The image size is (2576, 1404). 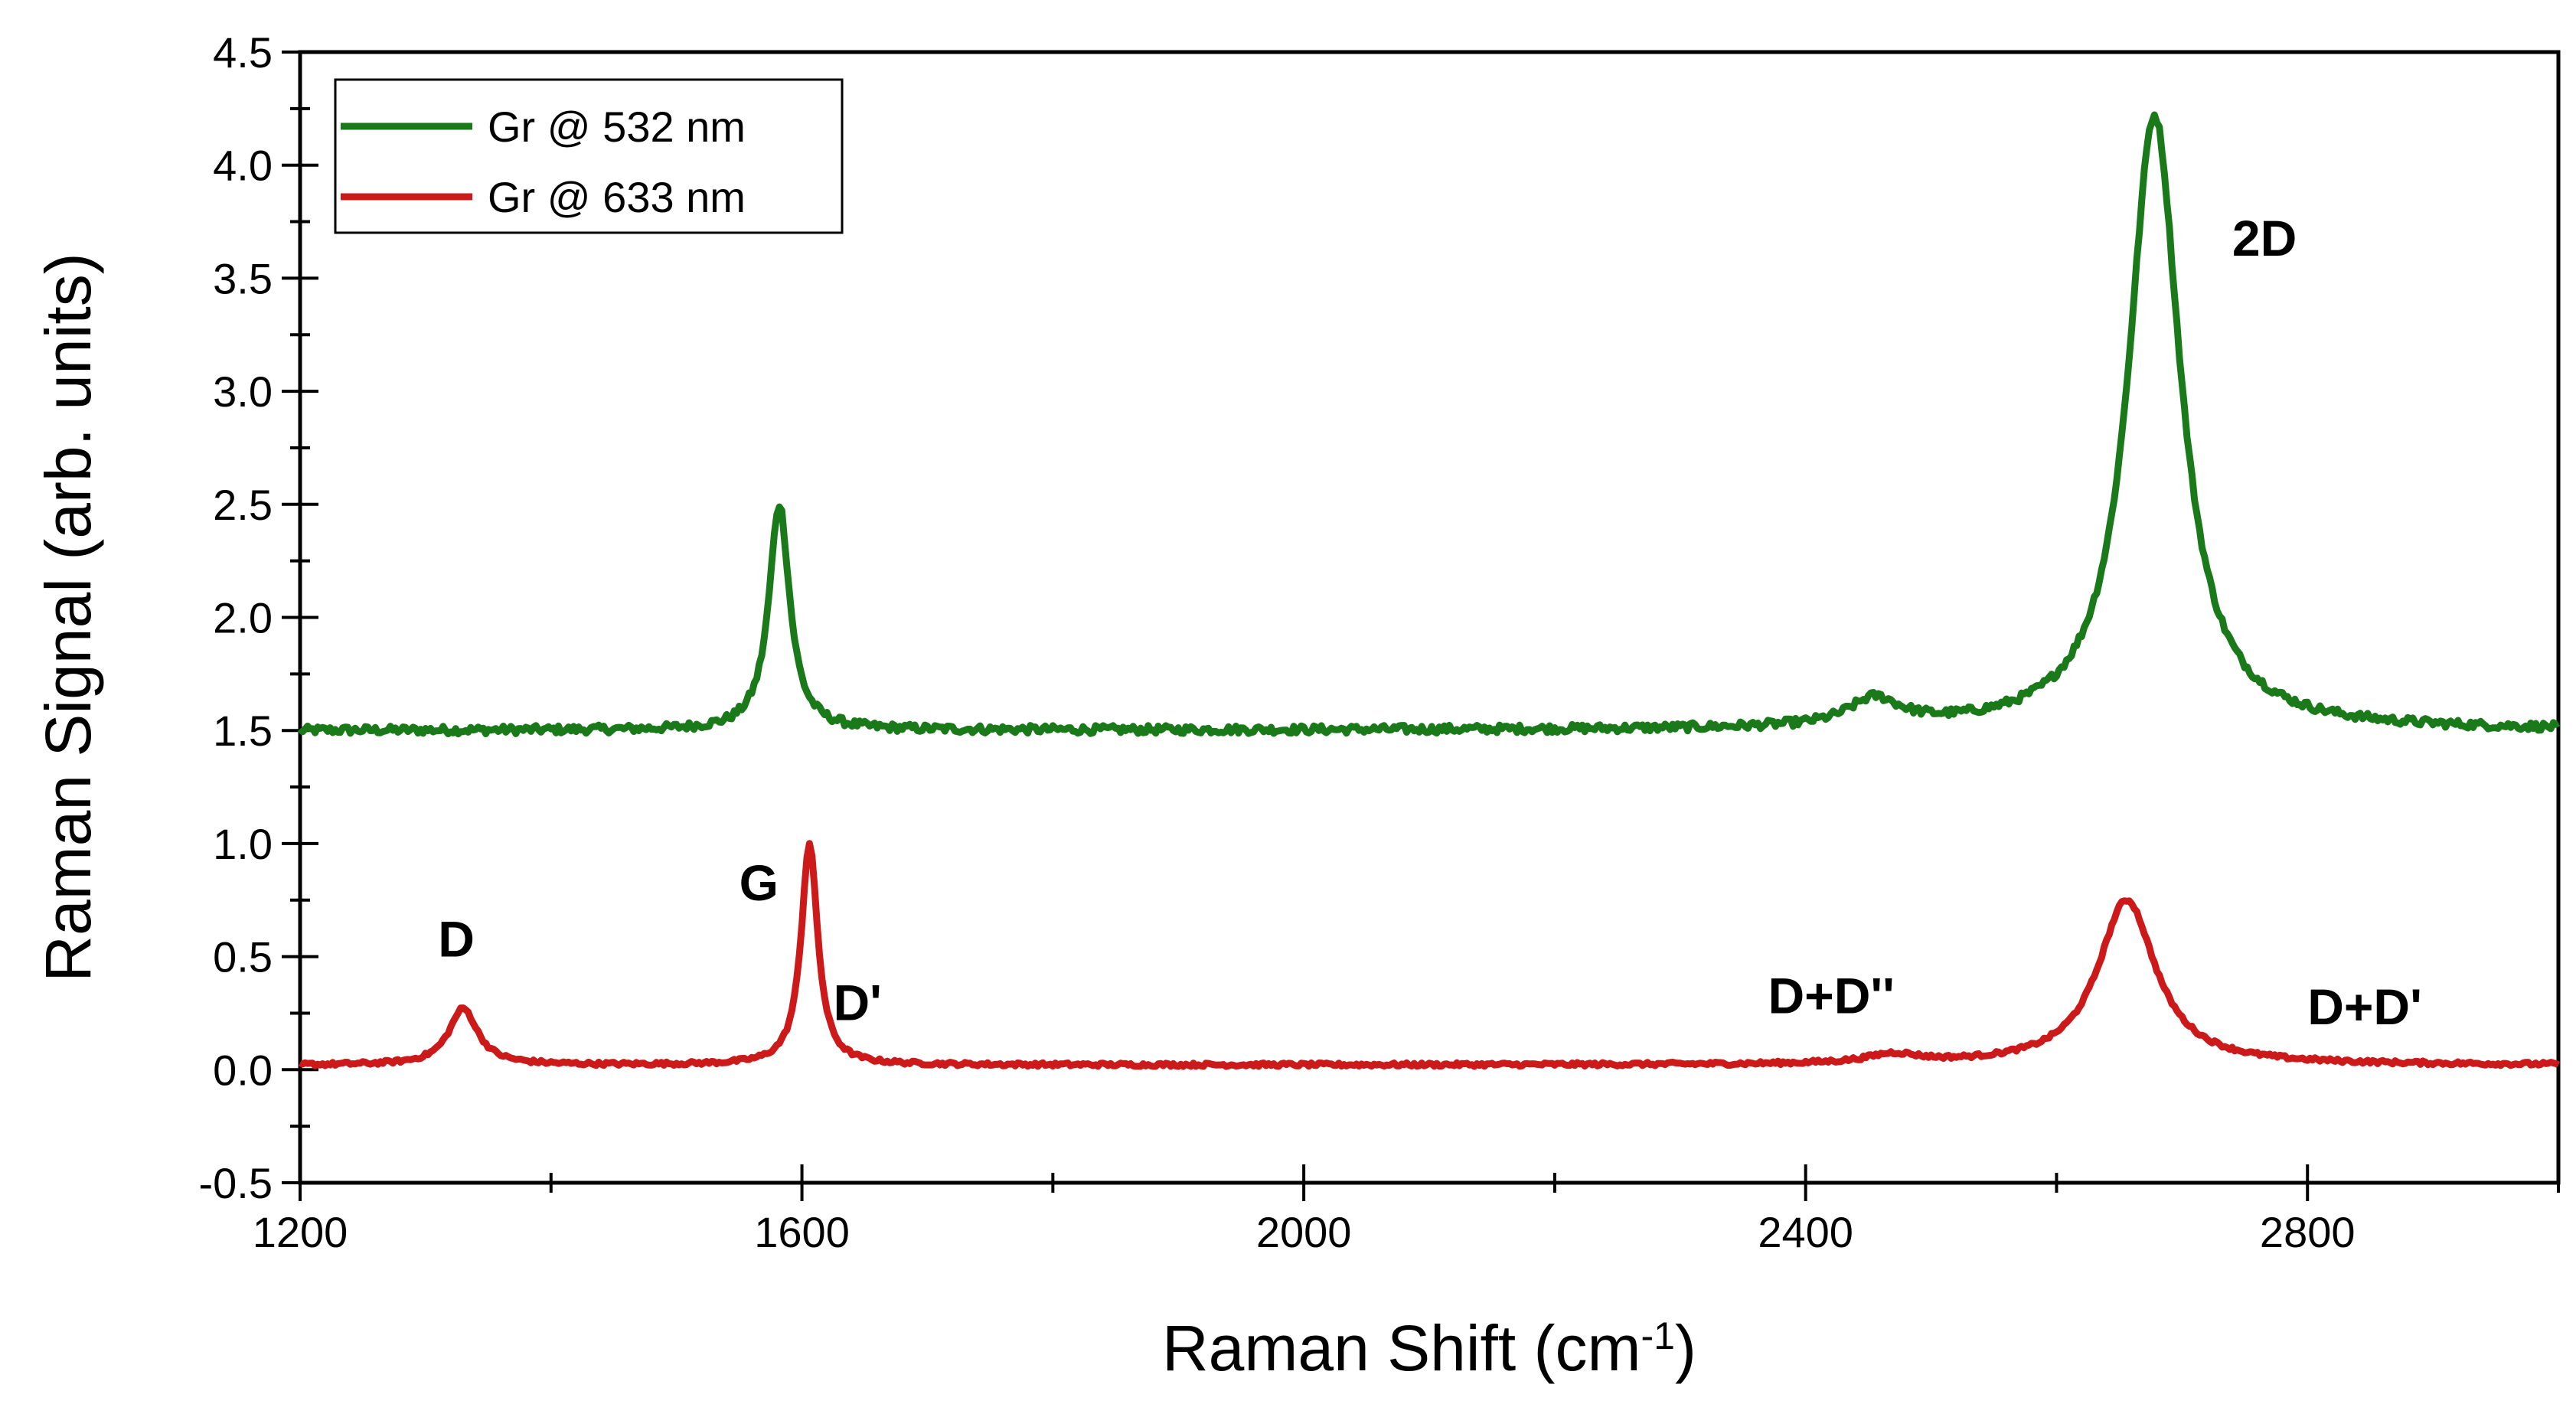 What do you see at coordinates (617, 197) in the screenshot?
I see `legend-label: Gr @ 633 nm` at bounding box center [617, 197].